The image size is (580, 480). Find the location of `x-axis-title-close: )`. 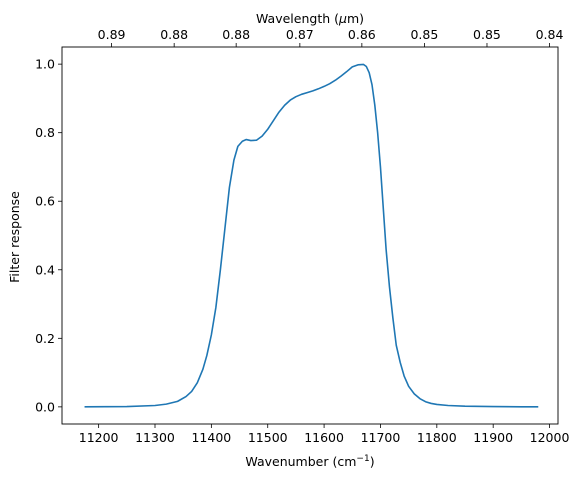

x-axis-title-close: ) is located at coordinates (372, 461).